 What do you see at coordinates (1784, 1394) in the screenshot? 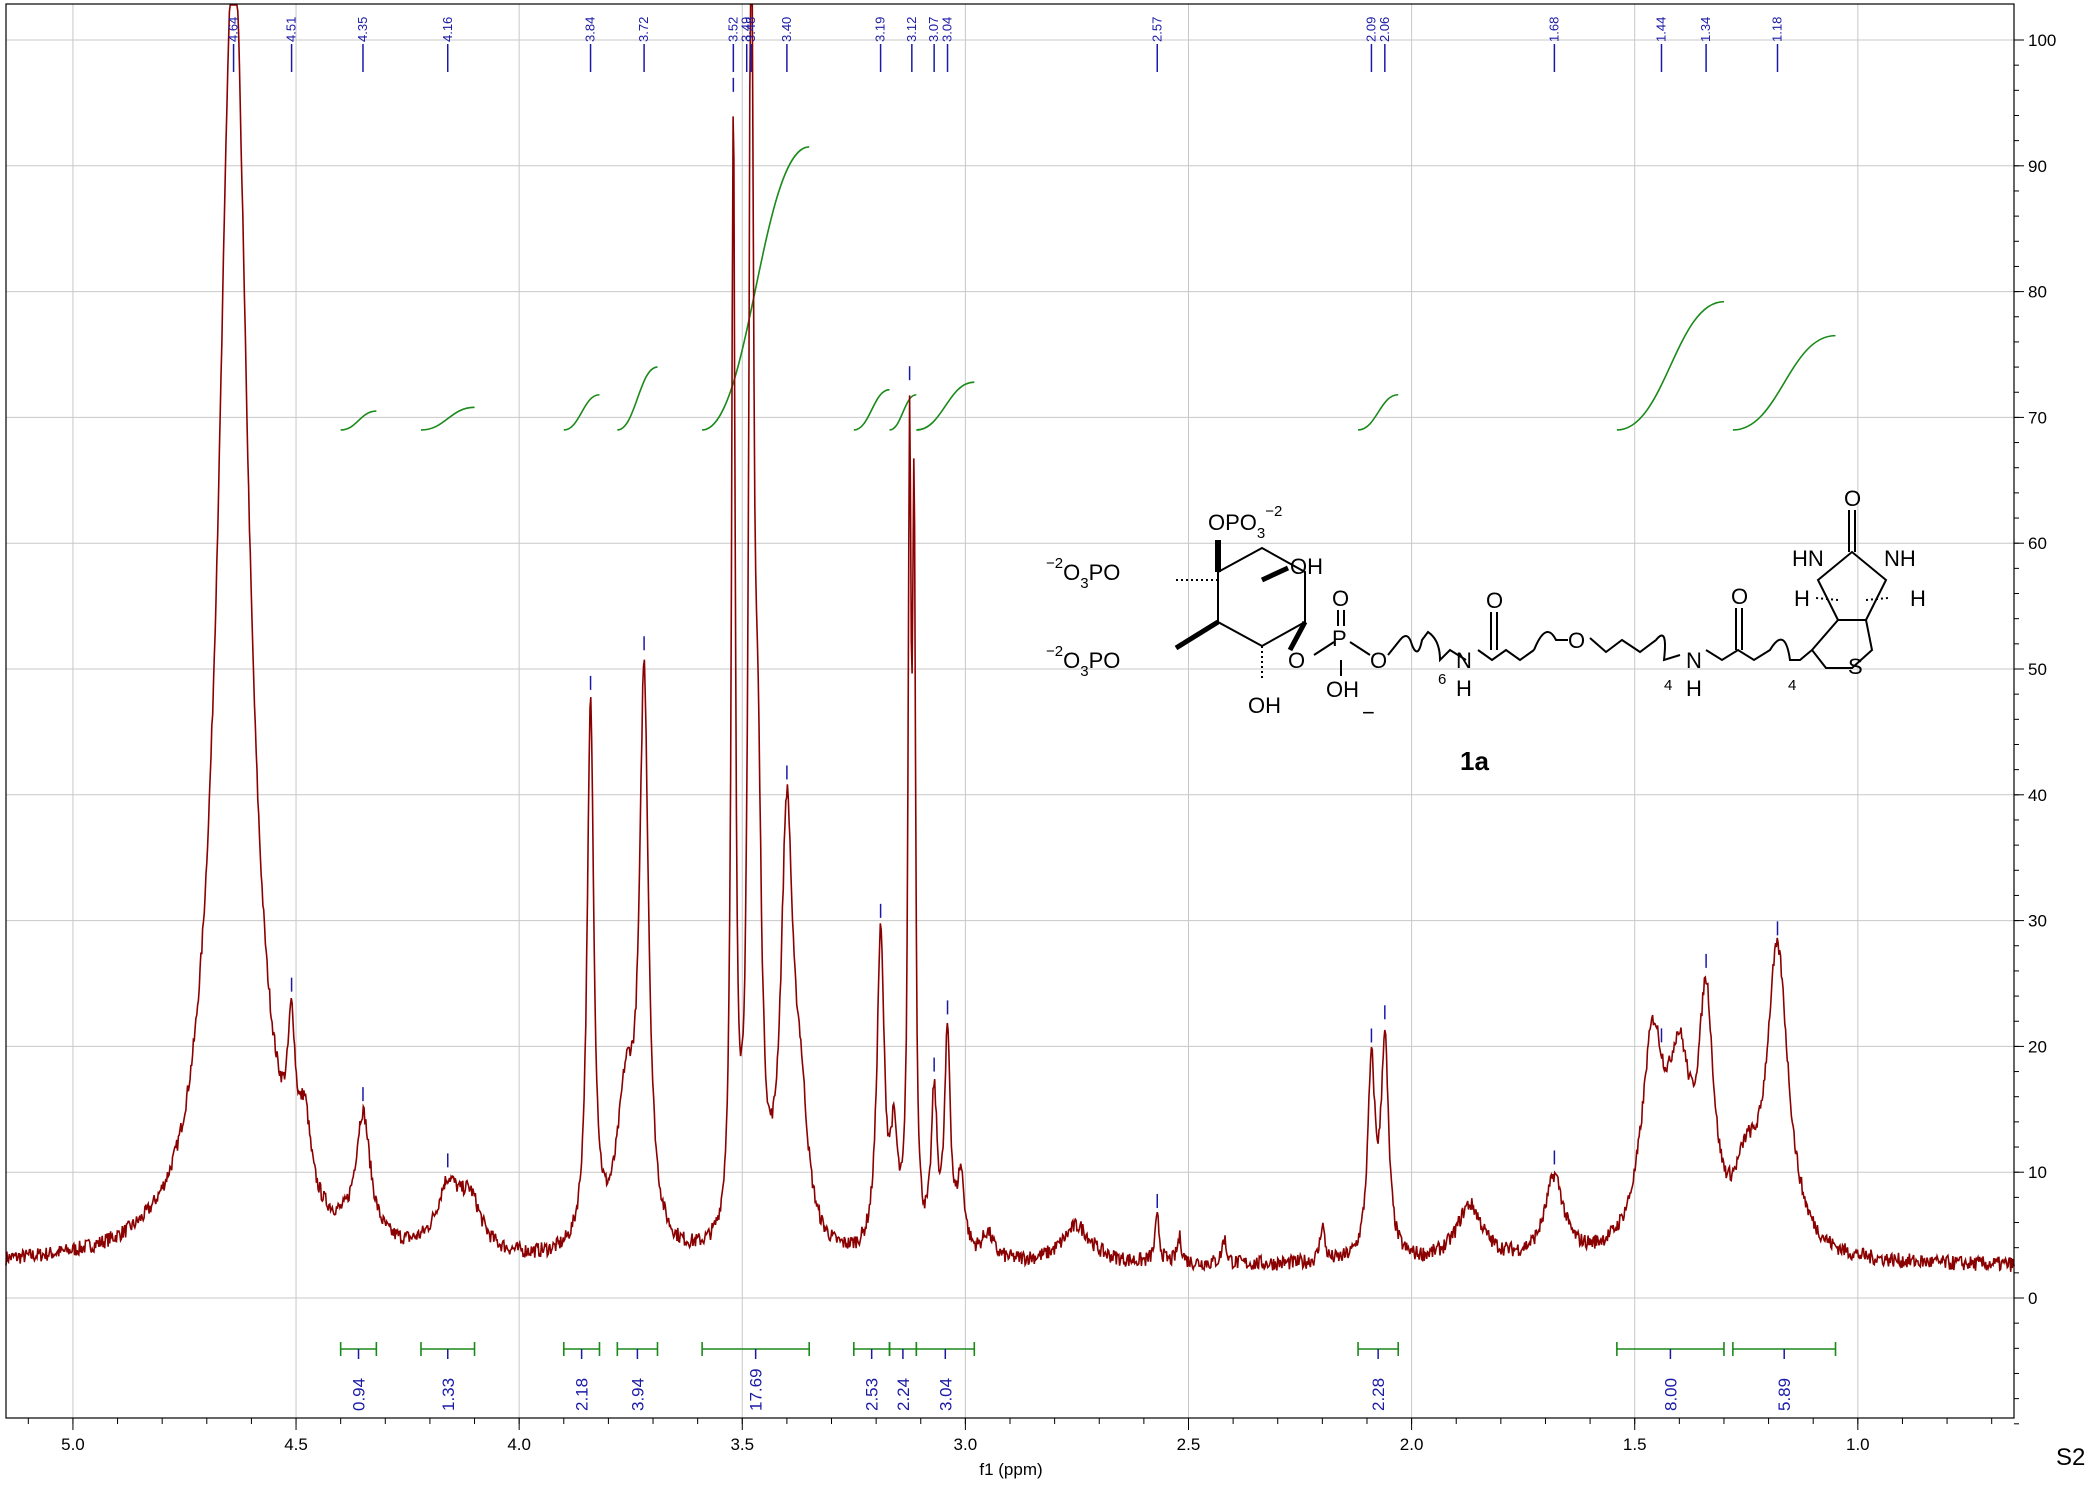
I see `integral-value: 5.89` at bounding box center [1784, 1394].